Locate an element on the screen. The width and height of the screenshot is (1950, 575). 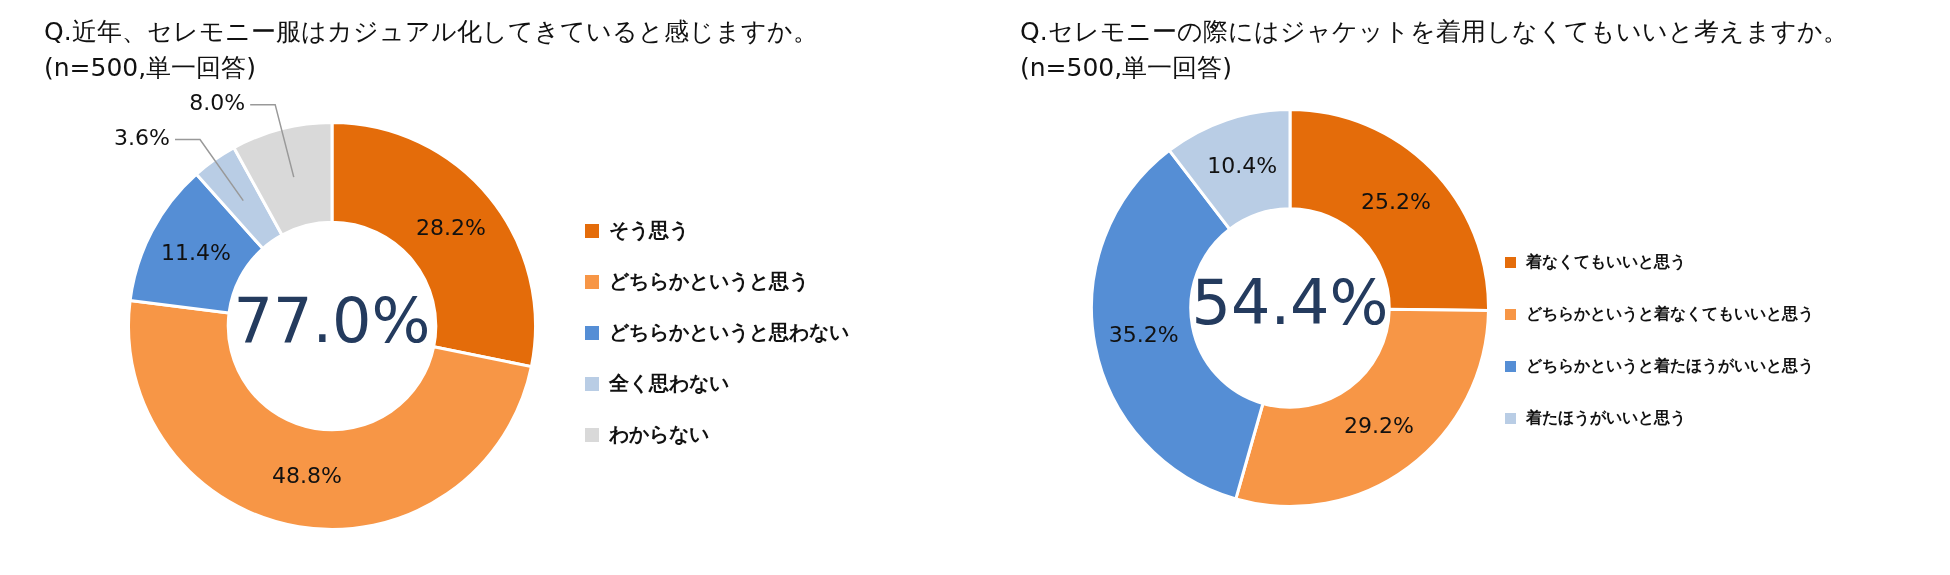
legend-label: わからない is located at coordinates (659, 434).